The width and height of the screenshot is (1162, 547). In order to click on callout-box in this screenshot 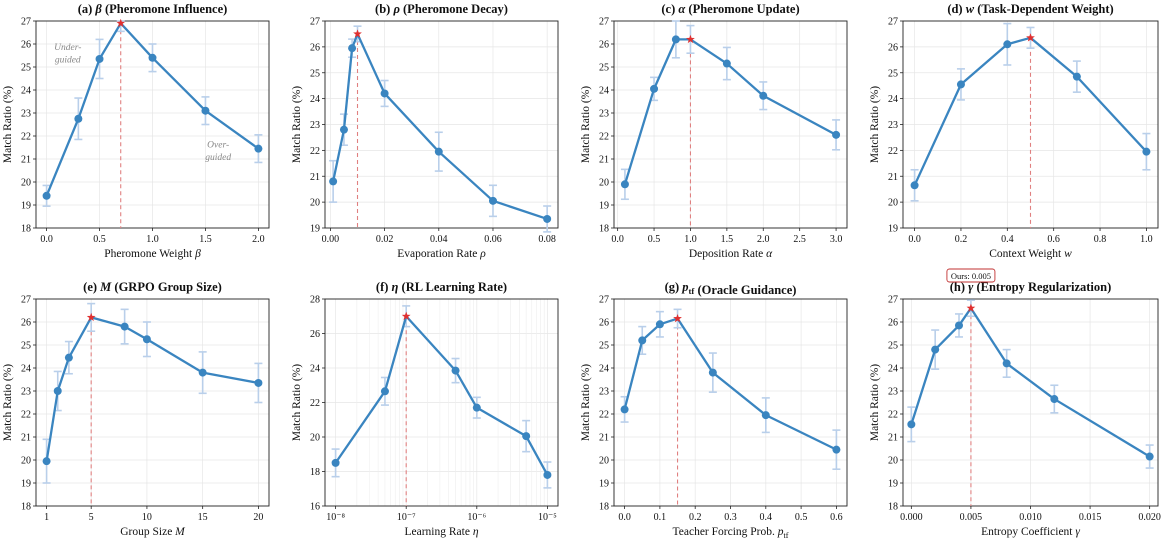, I will do `click(971, 275)`.